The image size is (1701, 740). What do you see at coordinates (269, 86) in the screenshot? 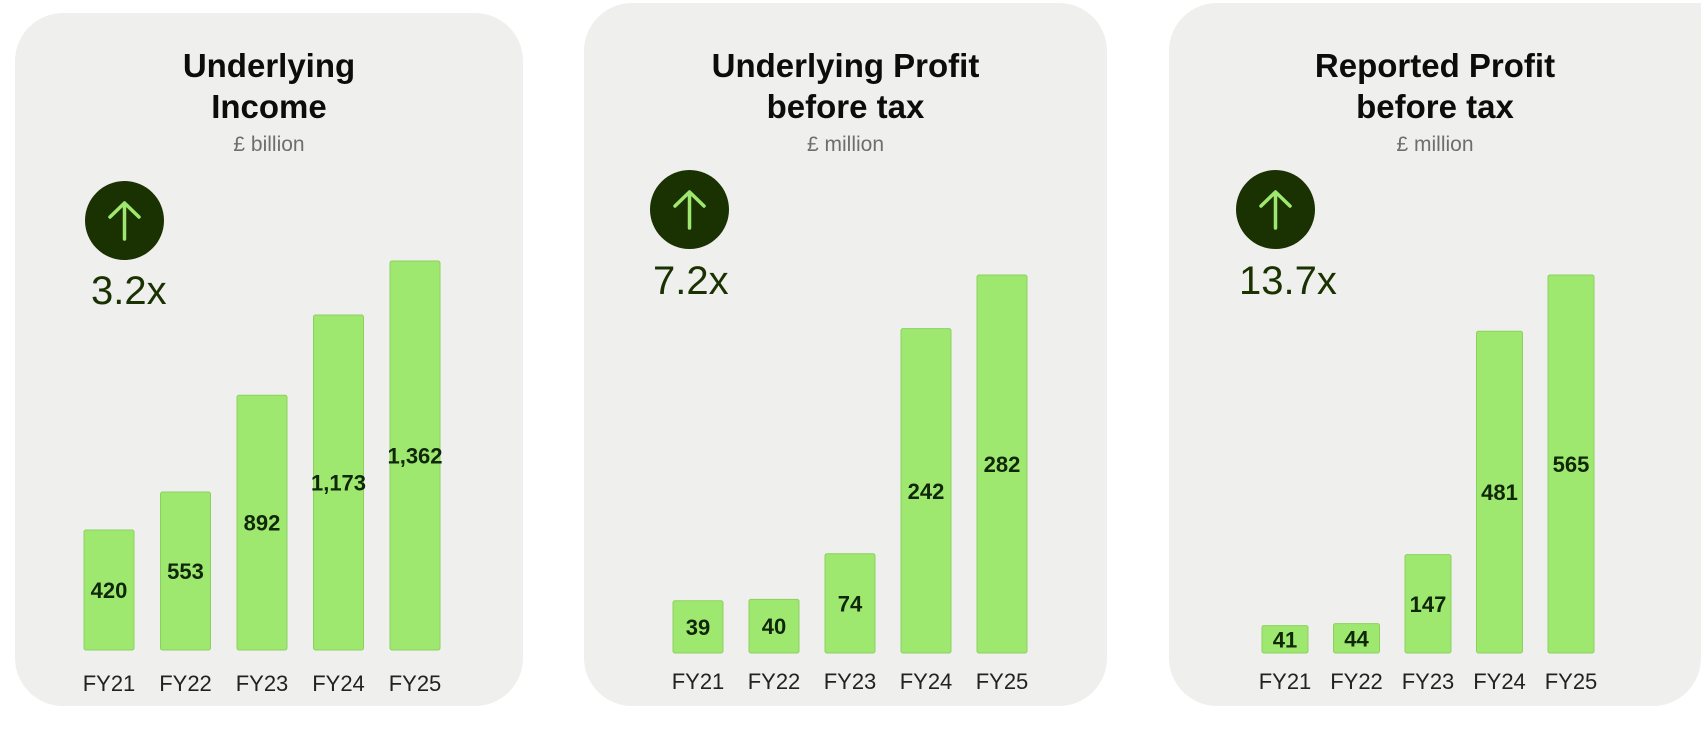
I see `chart-title: Underlying Income` at bounding box center [269, 86].